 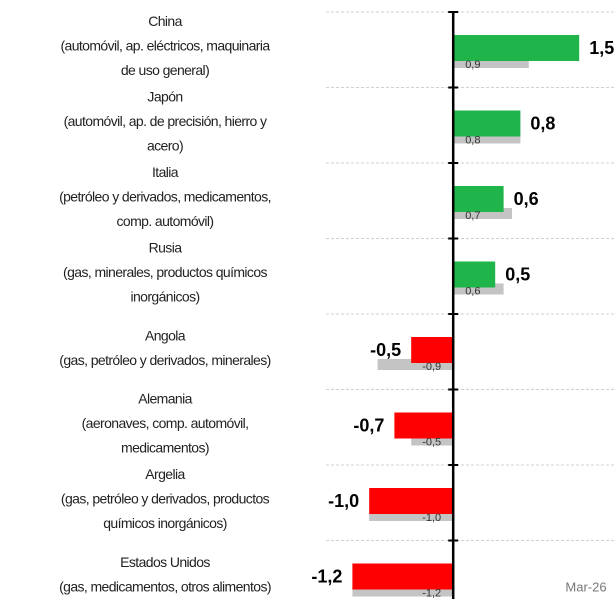 What do you see at coordinates (431, 367) in the screenshot?
I see `small-value-label: -0,9` at bounding box center [431, 367].